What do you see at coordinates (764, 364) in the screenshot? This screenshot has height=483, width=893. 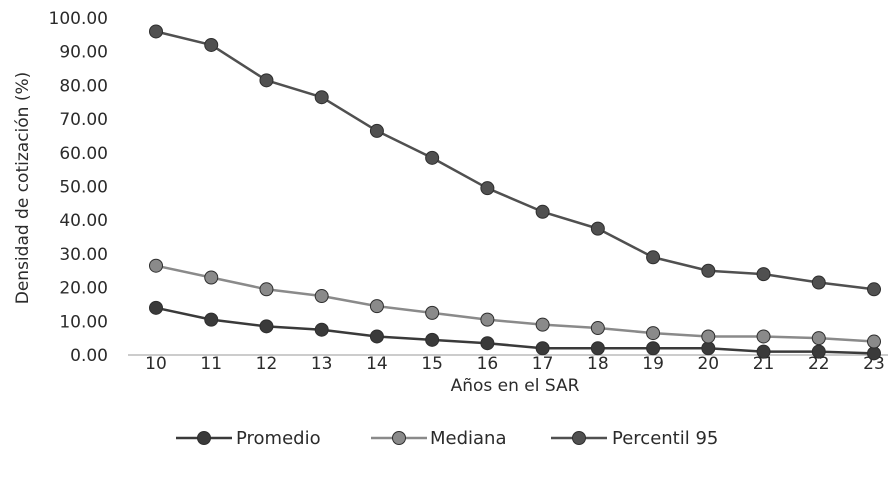 I see `x-tick-label: 21` at bounding box center [764, 364].